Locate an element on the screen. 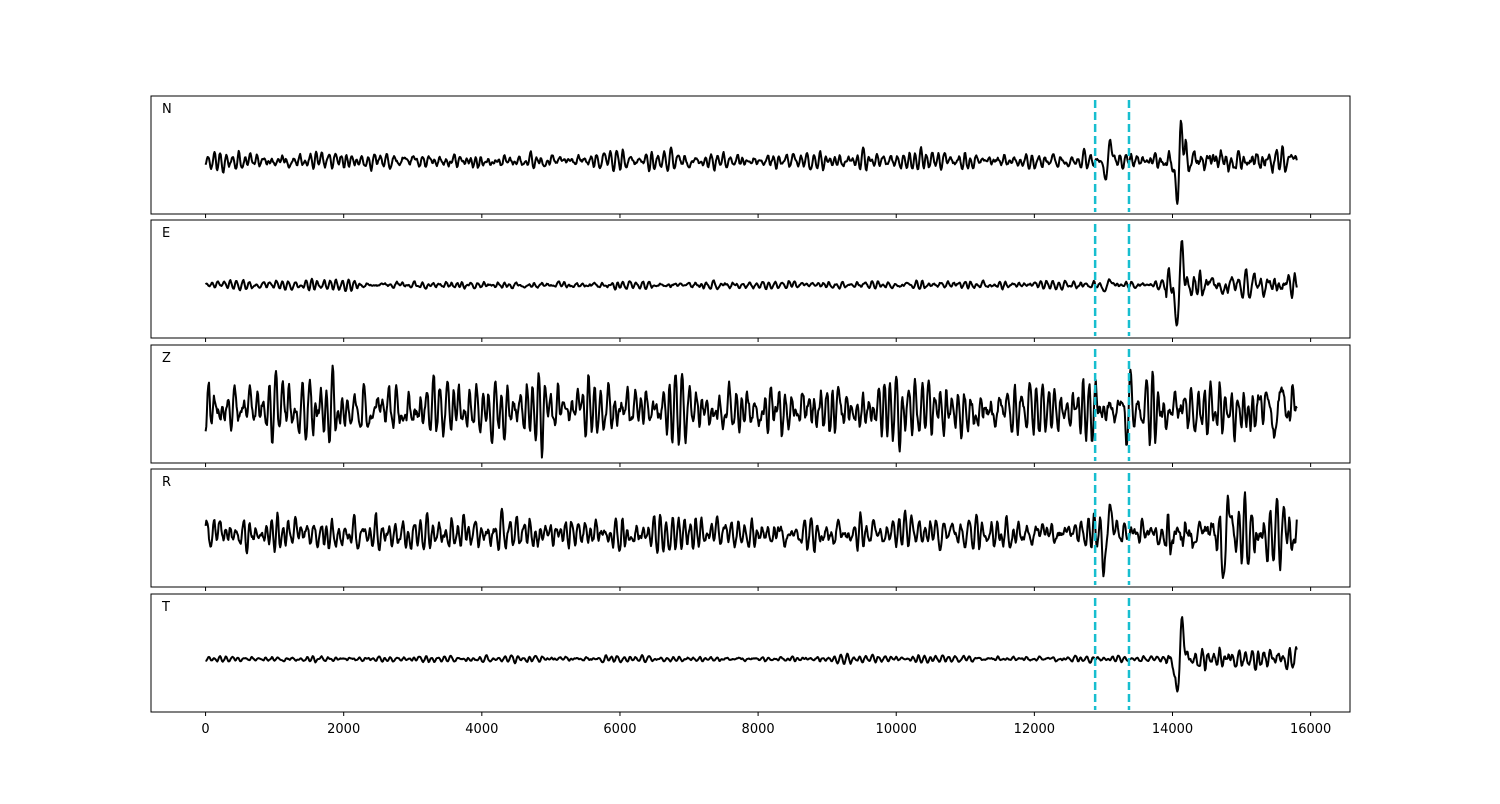 The image size is (1500, 804). x-tick-label: 2000 is located at coordinates (343, 729).